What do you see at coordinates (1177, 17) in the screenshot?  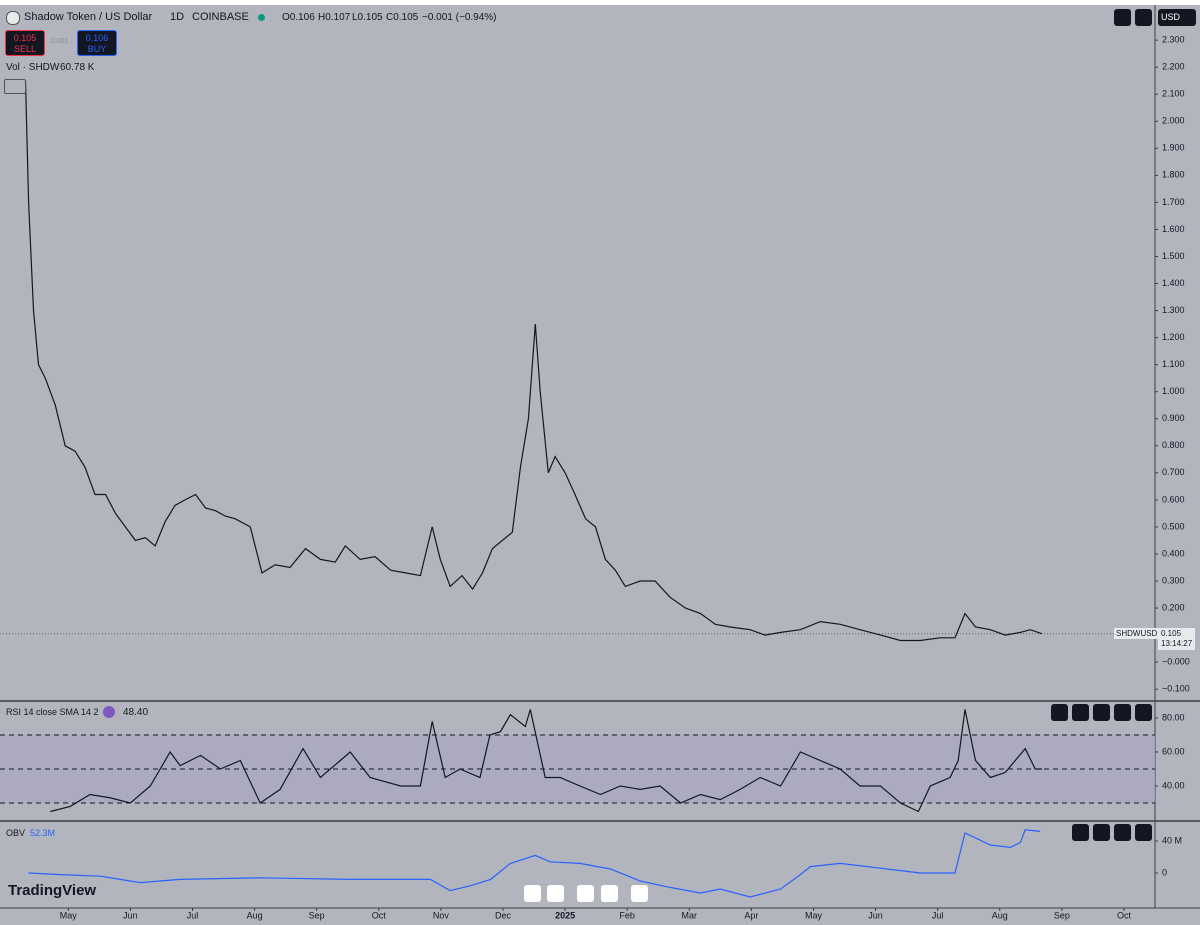 I see `currency-select: USD` at bounding box center [1177, 17].